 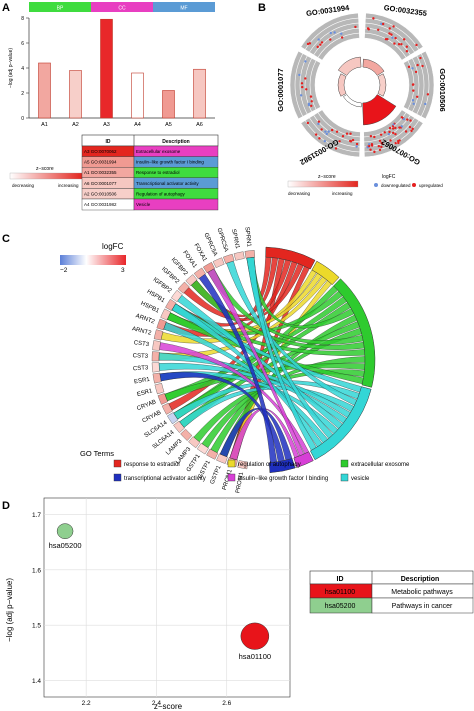 What do you see at coordinates (362, 85) in the screenshot?
I see `go-circle-plot` at bounding box center [362, 85].